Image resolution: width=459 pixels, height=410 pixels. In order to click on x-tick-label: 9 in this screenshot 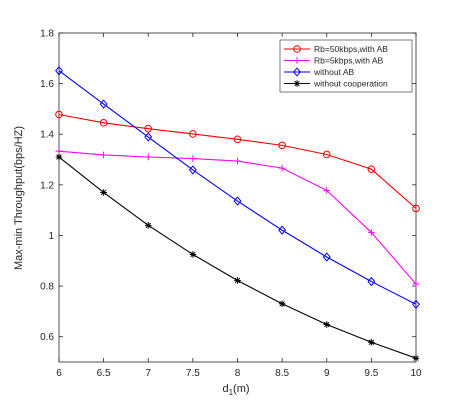, I will do `click(327, 373)`.